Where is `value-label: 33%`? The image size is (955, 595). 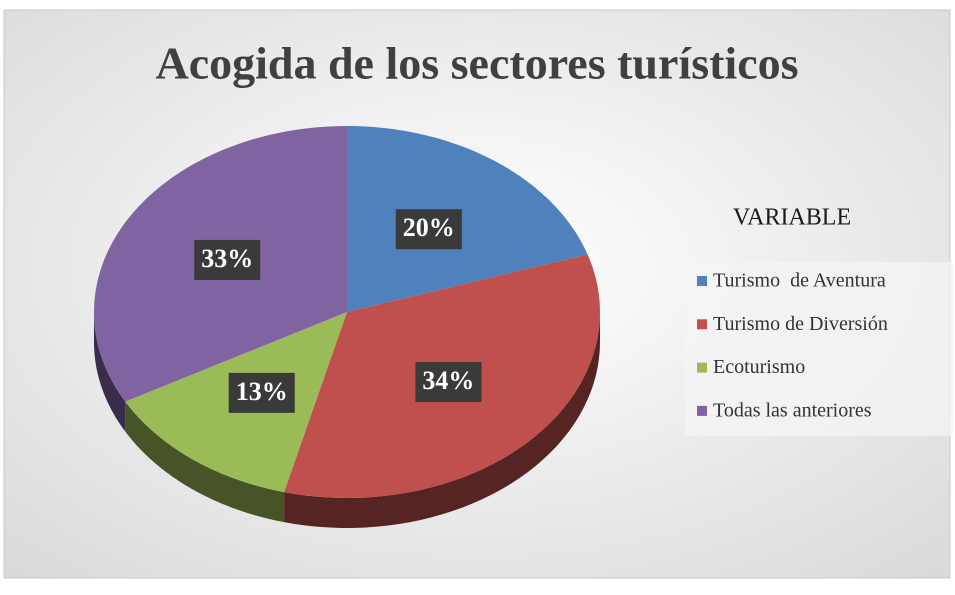
value-label: 33% is located at coordinates (227, 258).